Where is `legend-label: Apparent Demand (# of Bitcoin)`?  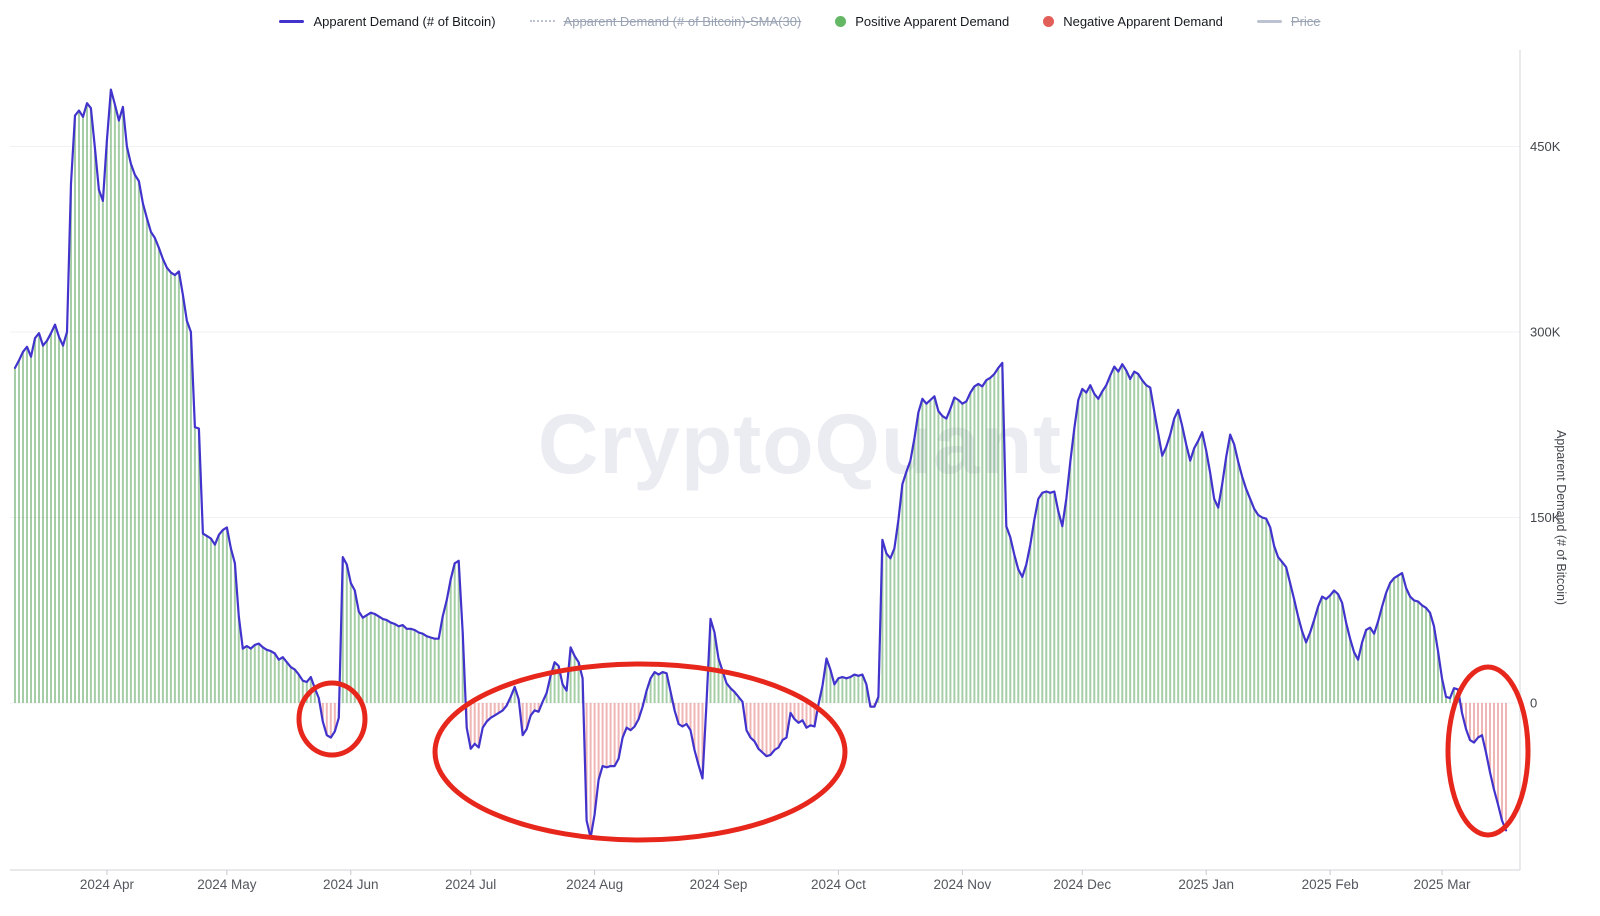
legend-label: Apparent Demand (# of Bitcoin) is located at coordinates (404, 21).